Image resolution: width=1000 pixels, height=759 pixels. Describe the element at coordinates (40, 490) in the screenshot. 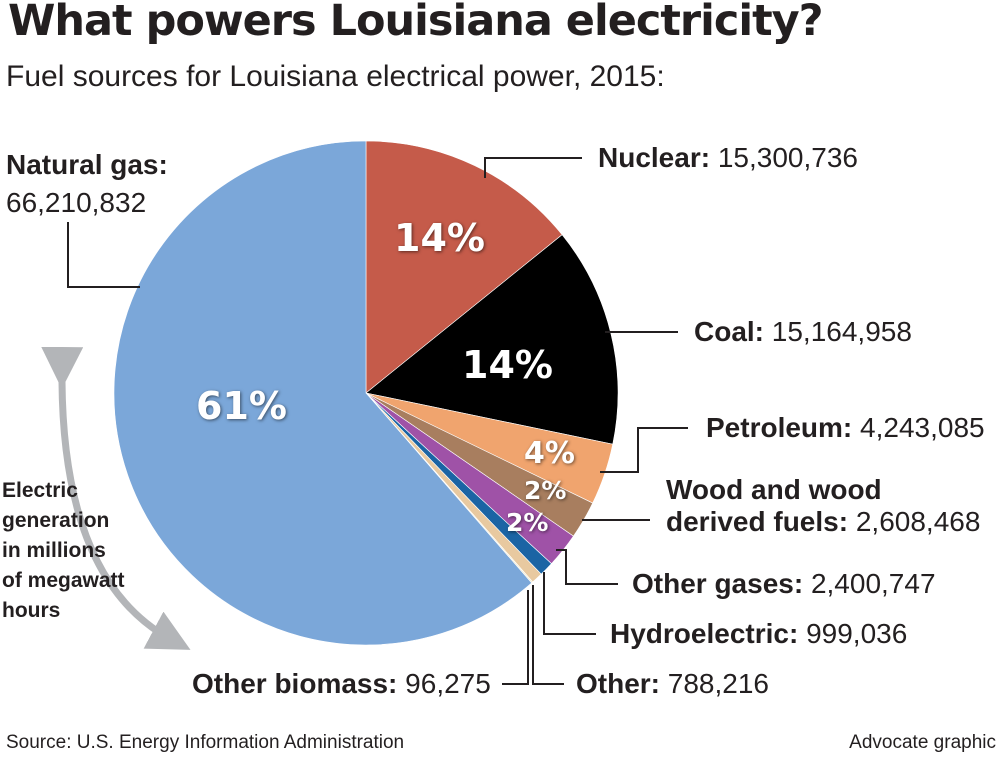

I see `unit-note-line: Electric` at that location.